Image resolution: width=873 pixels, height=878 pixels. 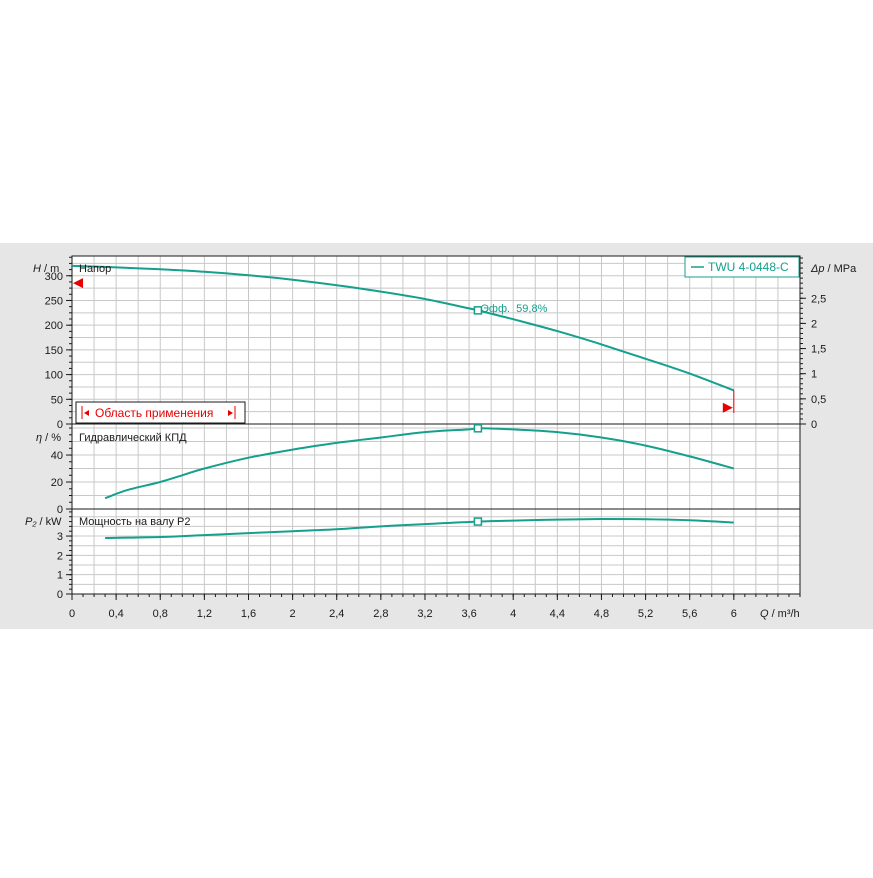 I want to click on efficiency-axis-unit: / %, so click(x=53, y=438).